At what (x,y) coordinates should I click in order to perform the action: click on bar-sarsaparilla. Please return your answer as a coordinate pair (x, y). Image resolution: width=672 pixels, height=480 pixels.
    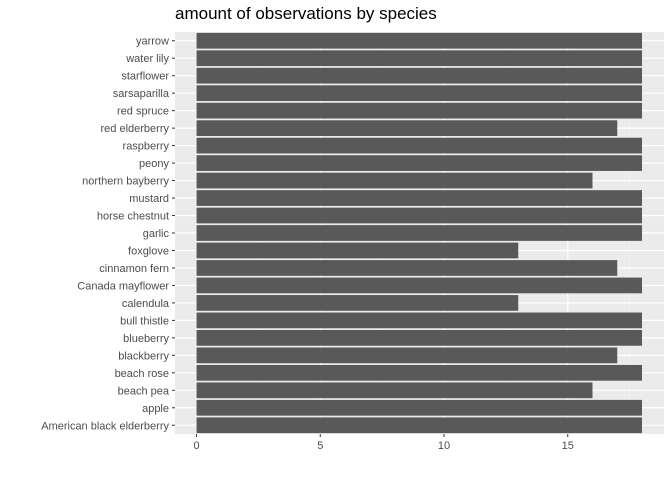
    Looking at the image, I should click on (419, 93).